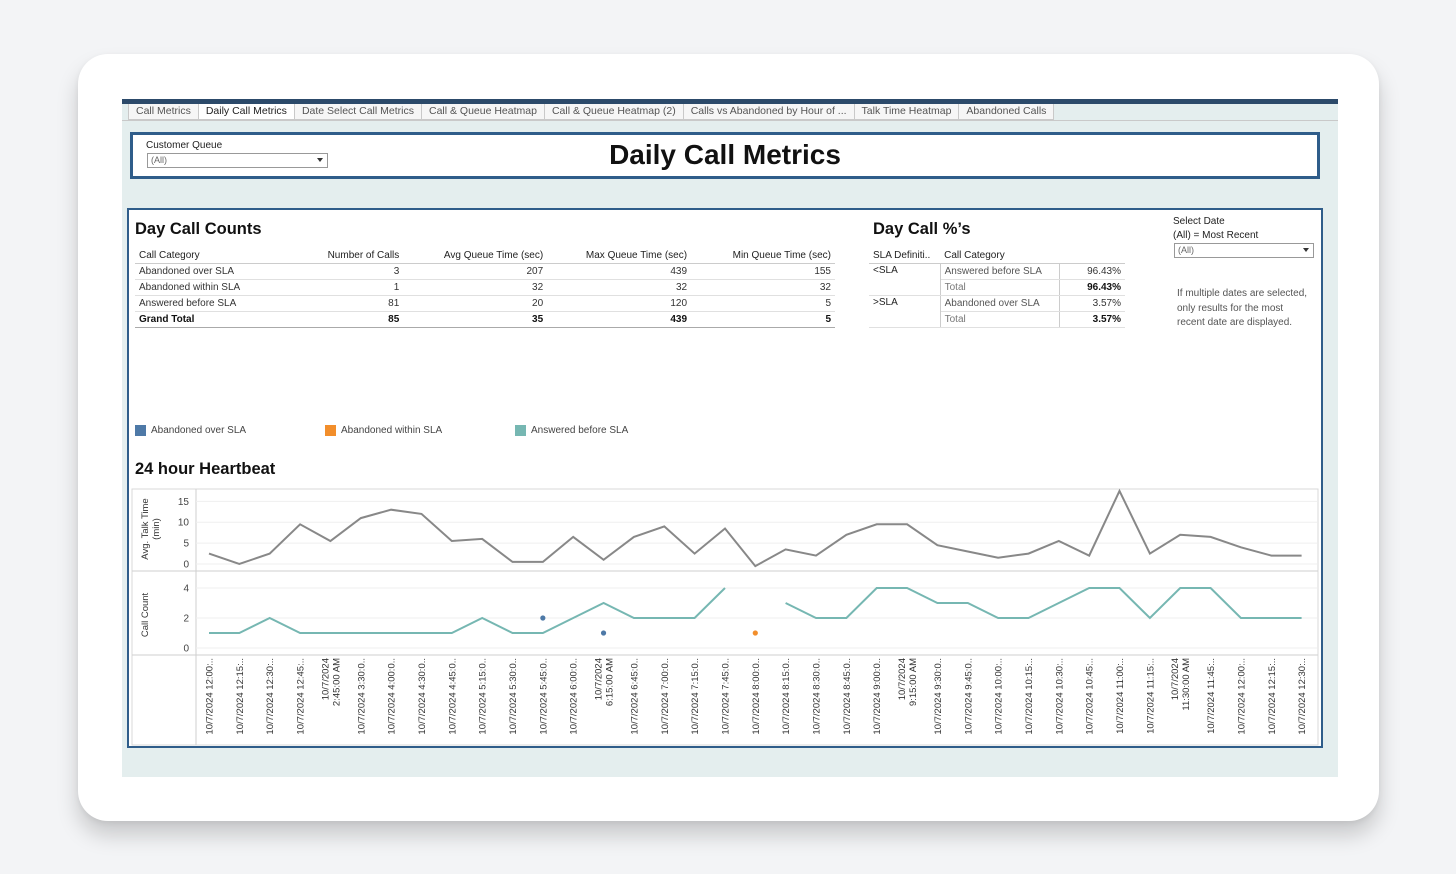  I want to click on legend-item: Abandoned within SLA, so click(420, 430).